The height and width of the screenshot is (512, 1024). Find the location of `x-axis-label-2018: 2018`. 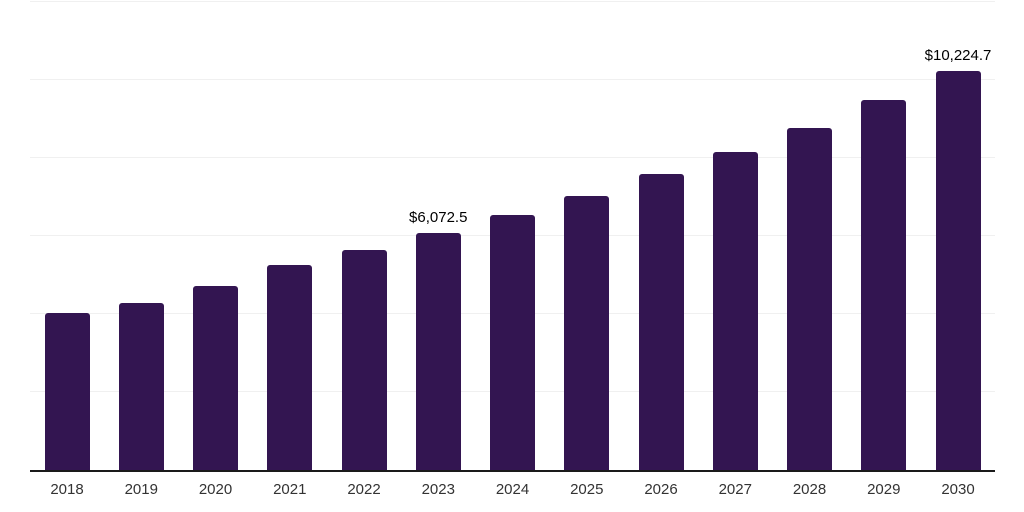

x-axis-label-2018: 2018 is located at coordinates (67, 489).